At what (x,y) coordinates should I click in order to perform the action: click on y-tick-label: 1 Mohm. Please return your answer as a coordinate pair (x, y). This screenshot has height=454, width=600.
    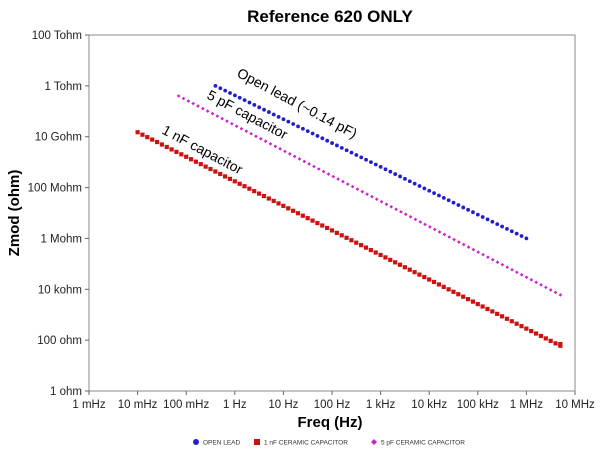
    Looking at the image, I should click on (61, 239).